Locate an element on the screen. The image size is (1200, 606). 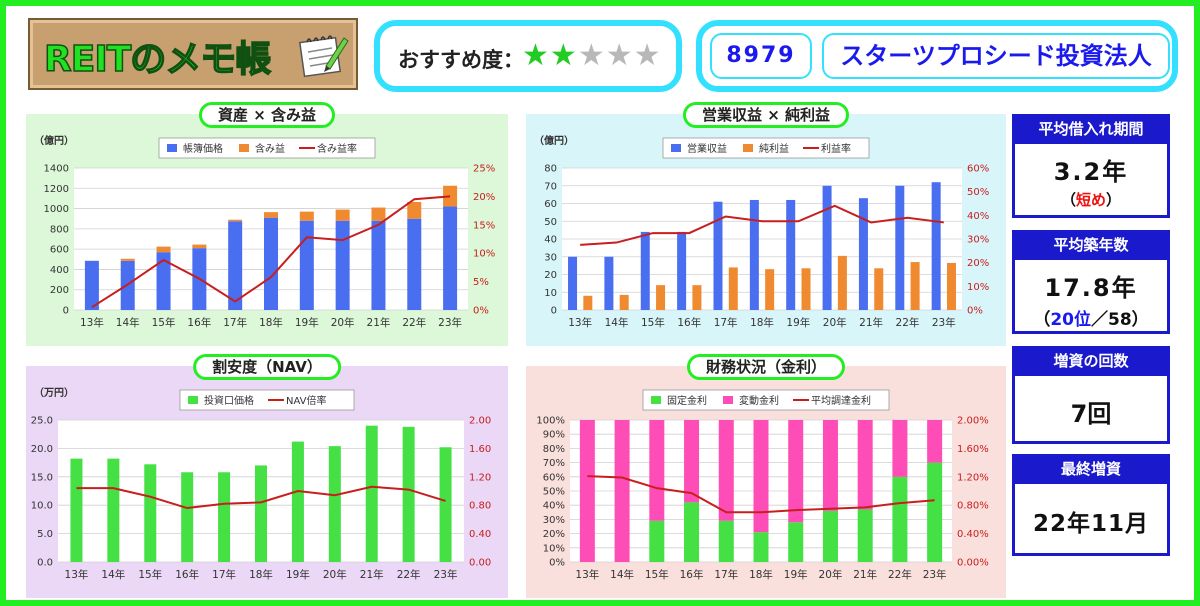
chart-2-unit-label: （万円） is located at coordinates (54, 392).